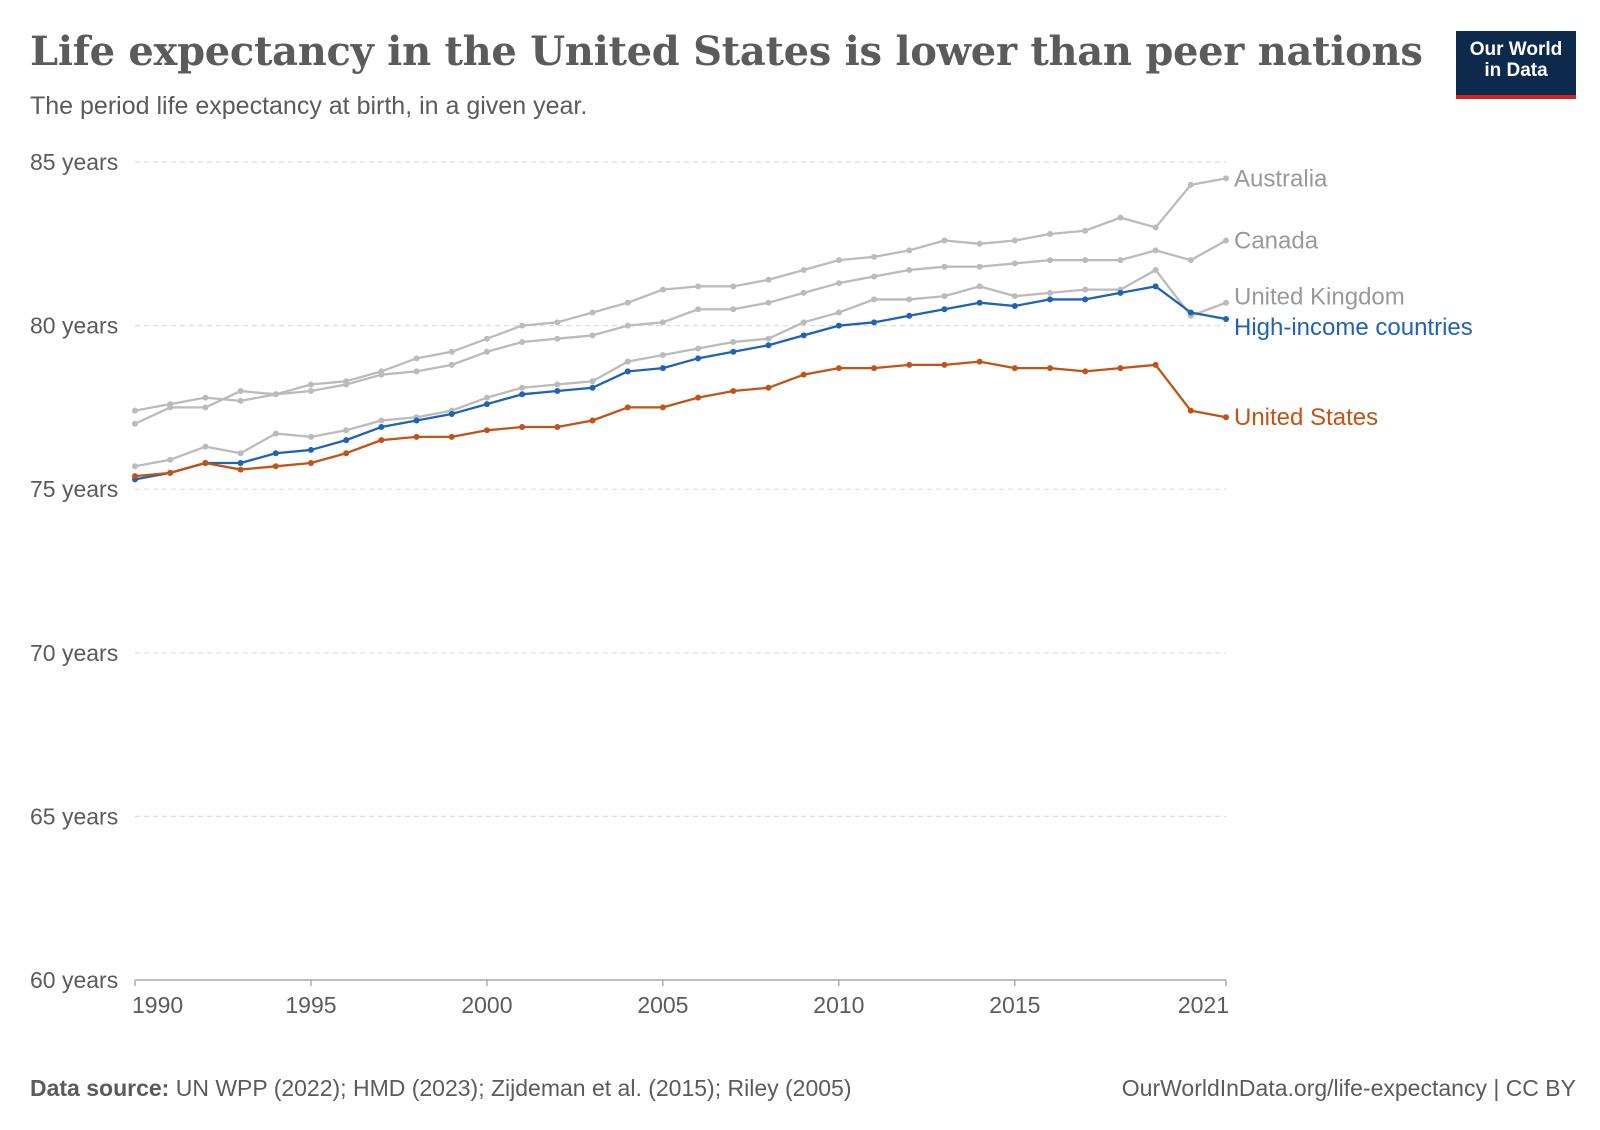 The image size is (1600, 1130). What do you see at coordinates (1203, 1005) in the screenshot?
I see `x-tick-label: 2021` at bounding box center [1203, 1005].